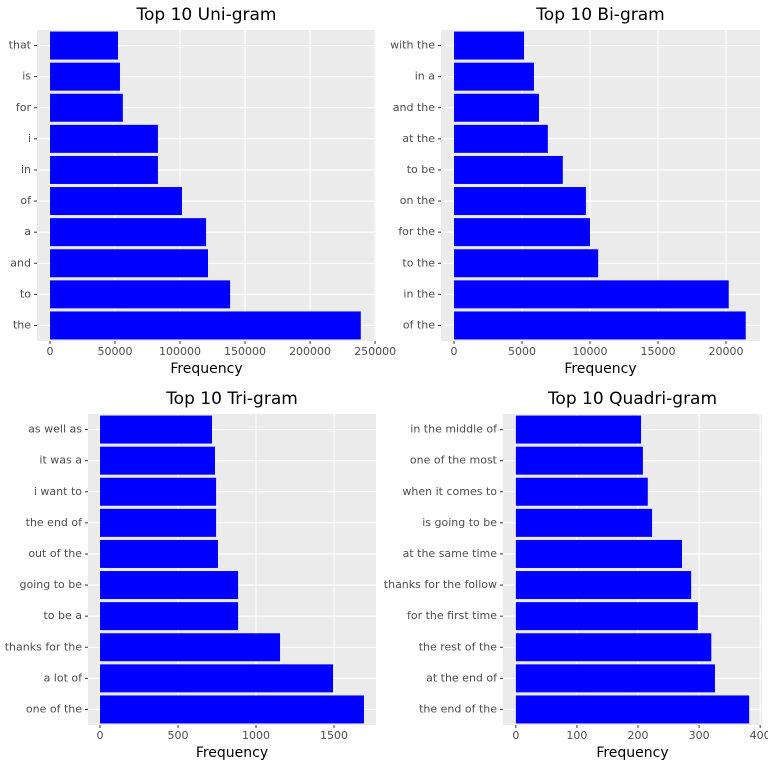  What do you see at coordinates (576, 735) in the screenshot?
I see `x-tick-label: 100` at bounding box center [576, 735].